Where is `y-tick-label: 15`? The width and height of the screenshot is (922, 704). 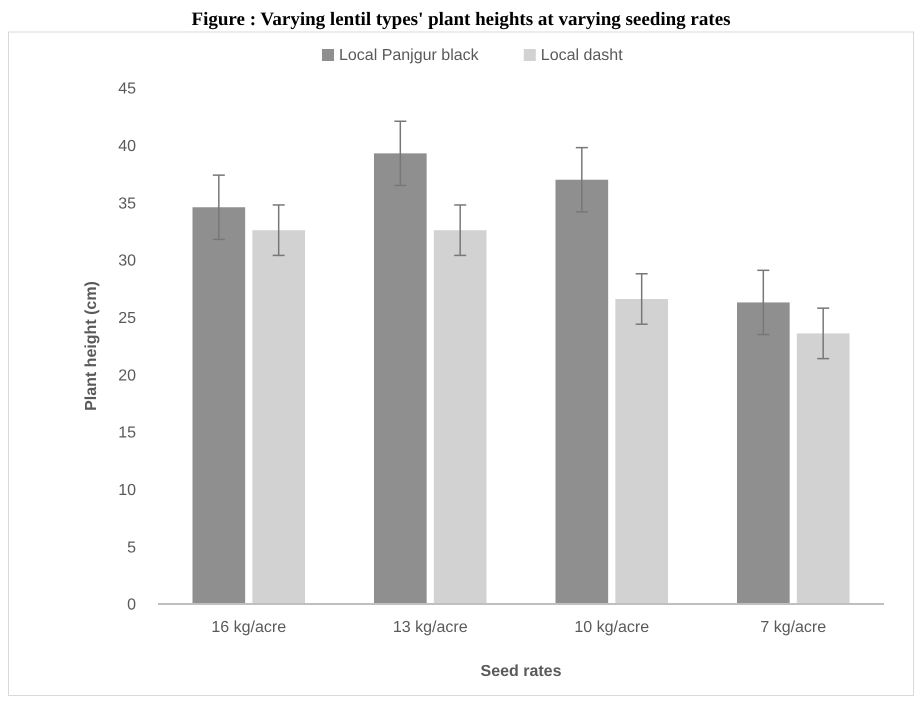 y-tick-label: 15 is located at coordinates (127, 433).